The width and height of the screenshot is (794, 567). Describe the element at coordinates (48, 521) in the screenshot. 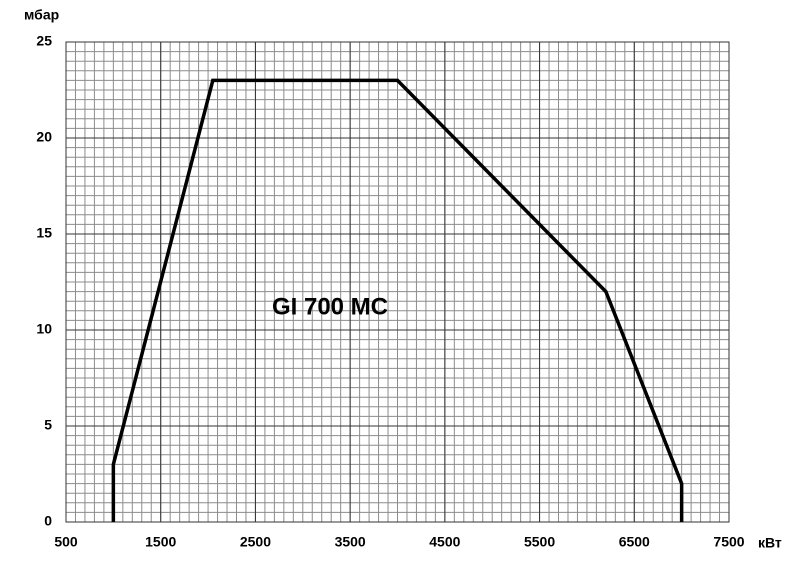

I see `y-tick-label: 0` at that location.